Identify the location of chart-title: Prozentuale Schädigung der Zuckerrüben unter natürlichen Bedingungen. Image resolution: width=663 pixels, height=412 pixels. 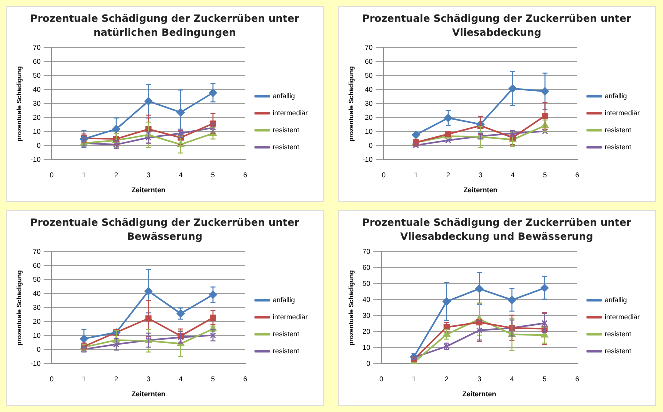
(165, 27).